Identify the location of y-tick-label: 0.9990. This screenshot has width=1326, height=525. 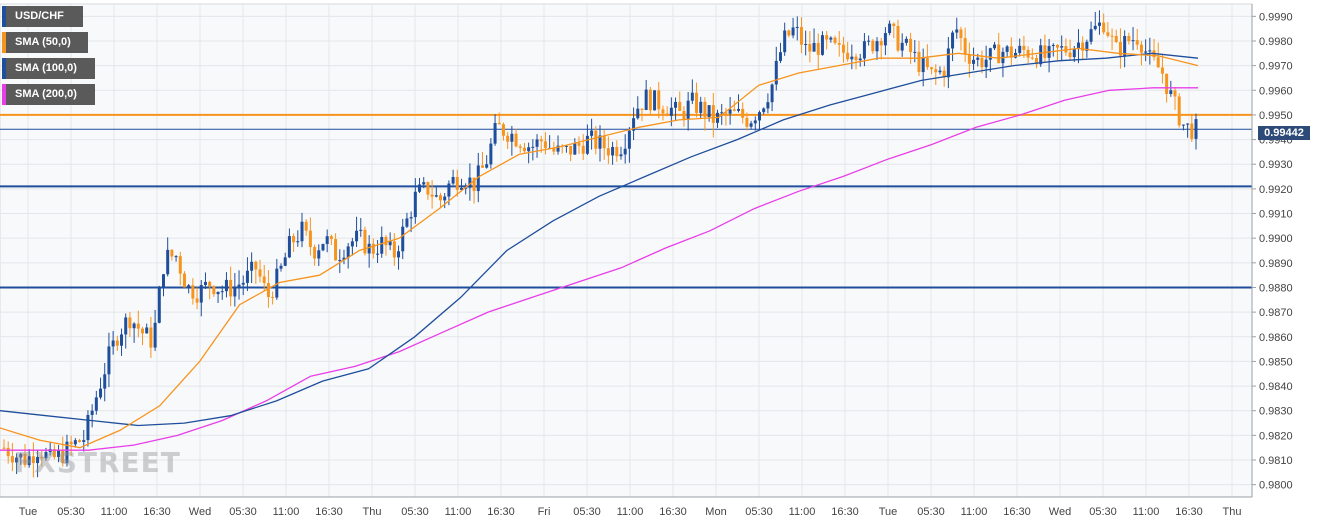
(1276, 17).